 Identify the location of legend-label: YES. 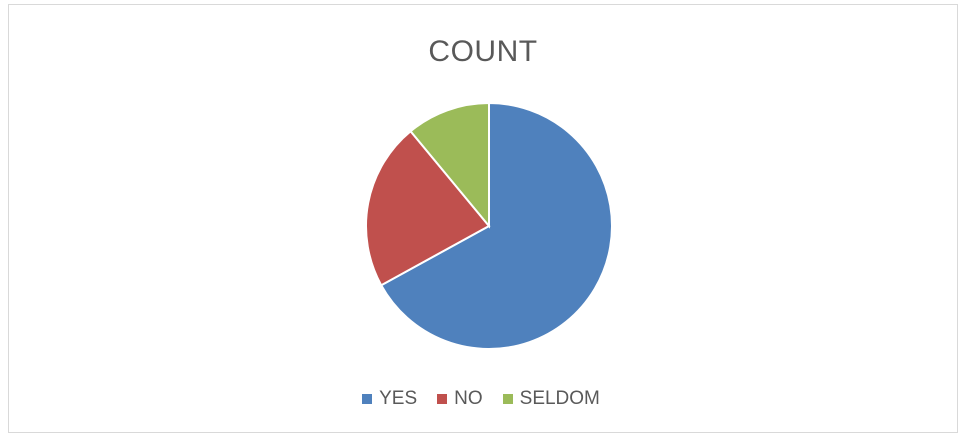
(398, 398).